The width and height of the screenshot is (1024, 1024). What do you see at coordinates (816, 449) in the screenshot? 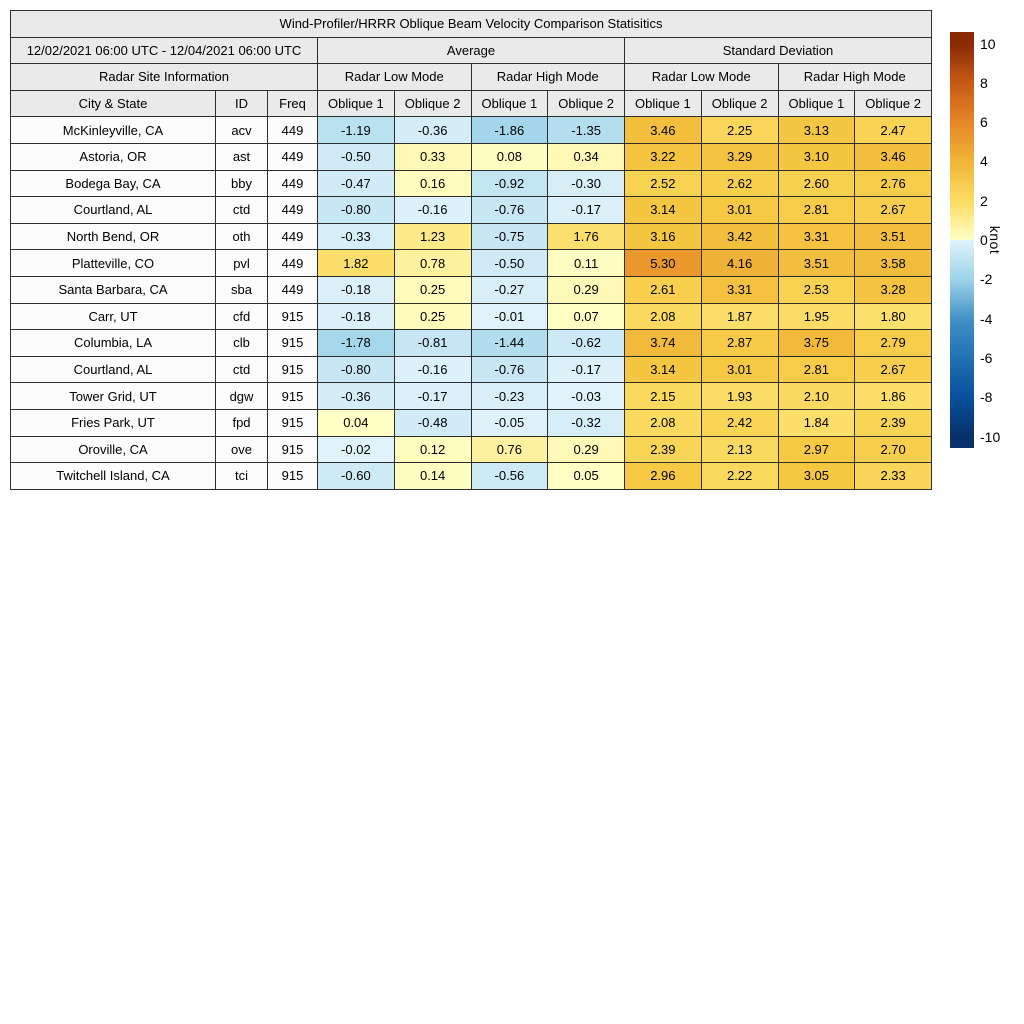
I see `value-cell: 2.97` at bounding box center [816, 449].